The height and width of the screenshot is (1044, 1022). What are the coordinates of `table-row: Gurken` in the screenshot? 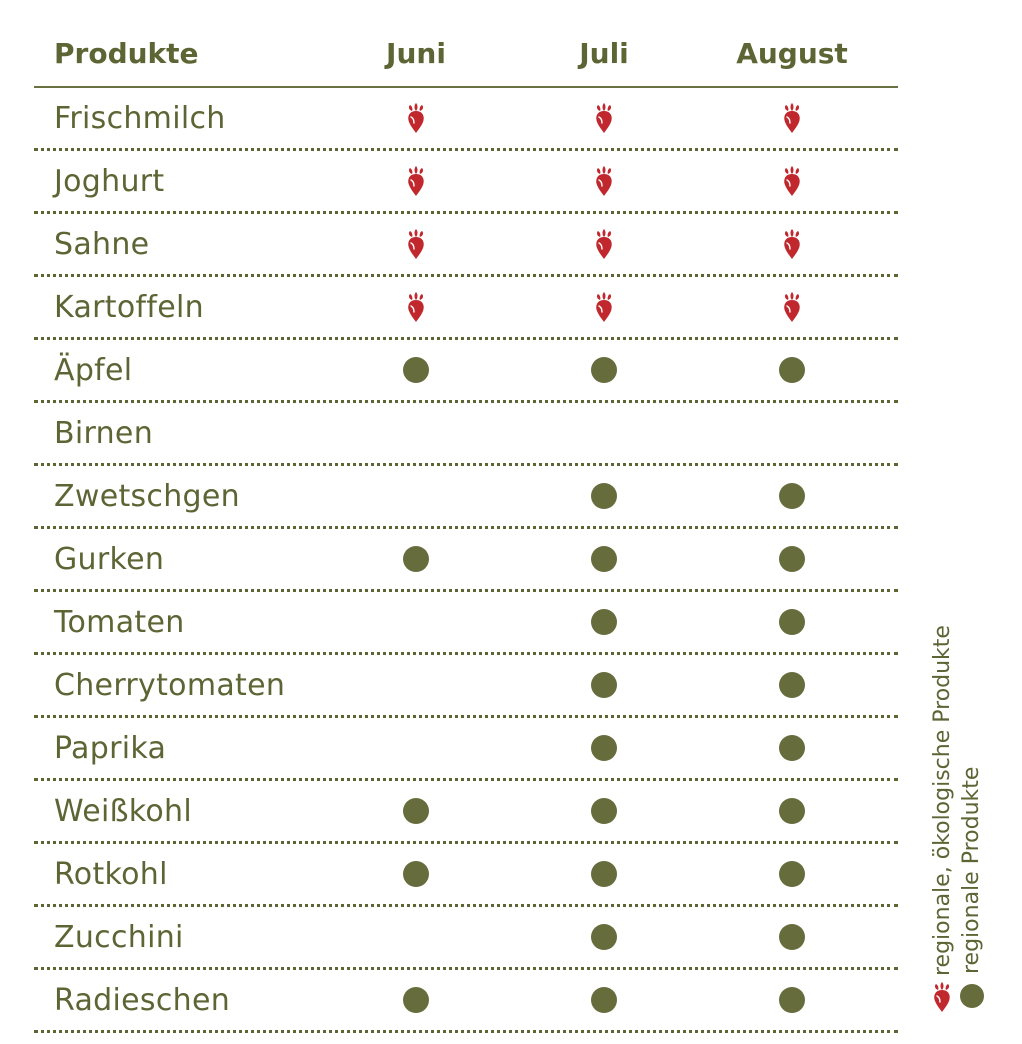 It's located at (466, 560).